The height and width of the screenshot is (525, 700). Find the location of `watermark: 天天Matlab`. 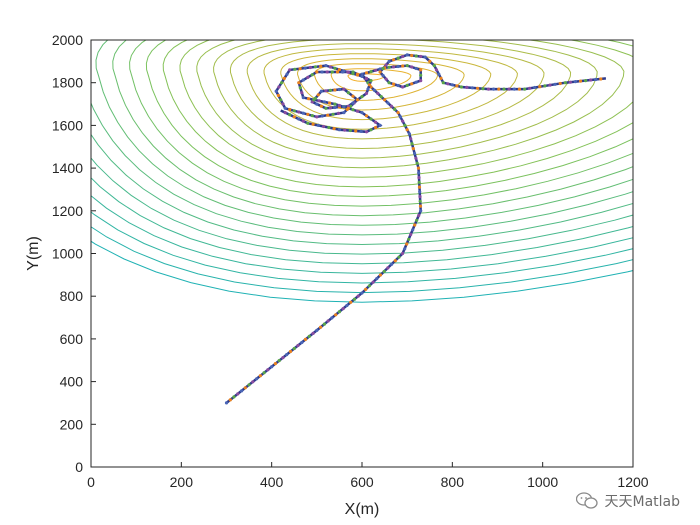

watermark: 天天Matlab is located at coordinates (628, 501).